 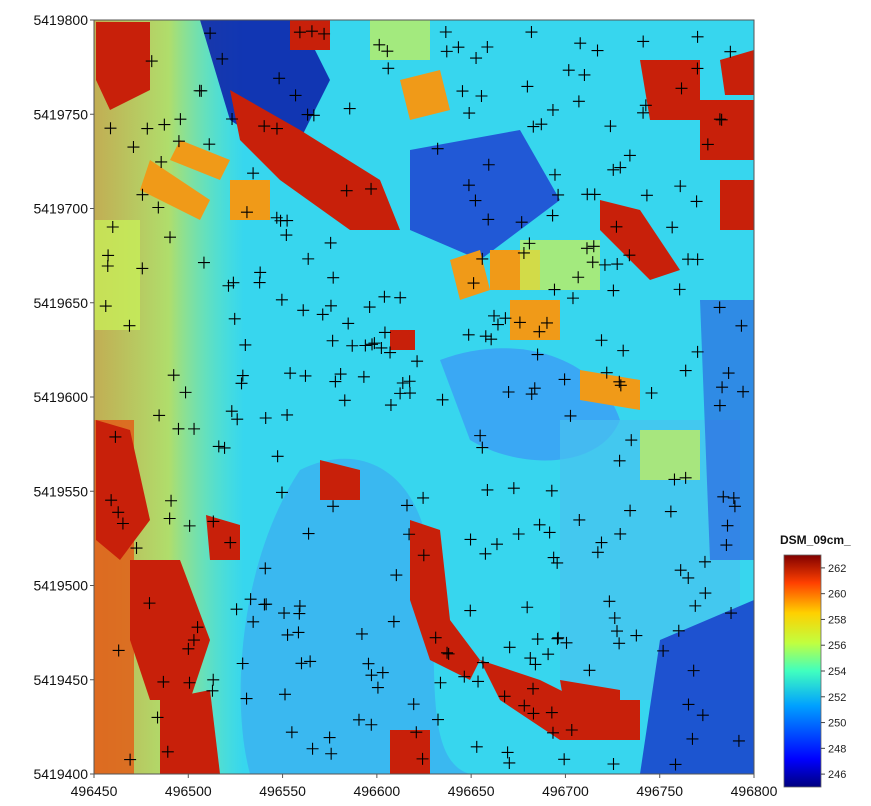 I want to click on legend-tick-label: 260, so click(x=837, y=595).